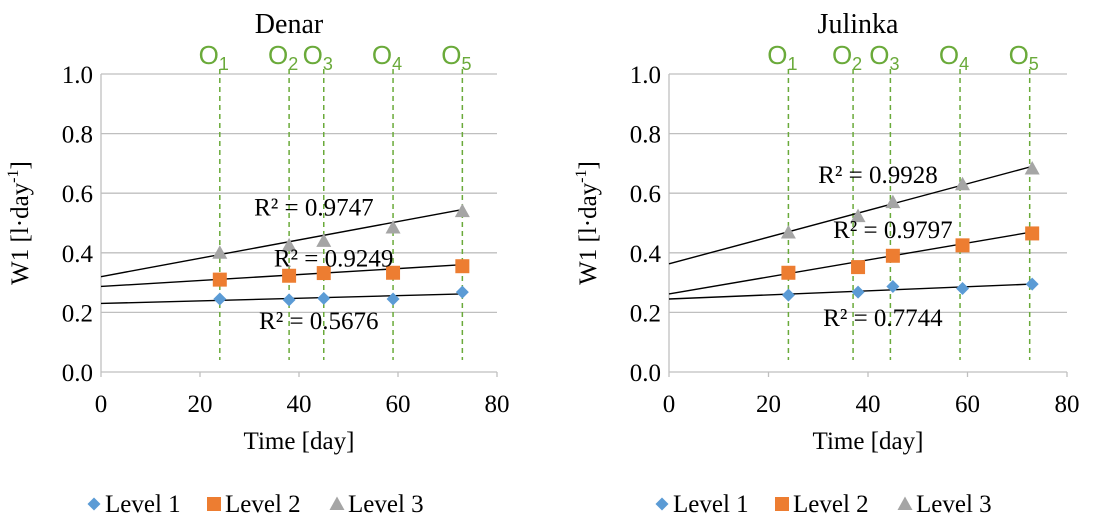 The width and height of the screenshot is (1096, 530). I want to click on y-tick-label: 0.0, so click(645, 373).